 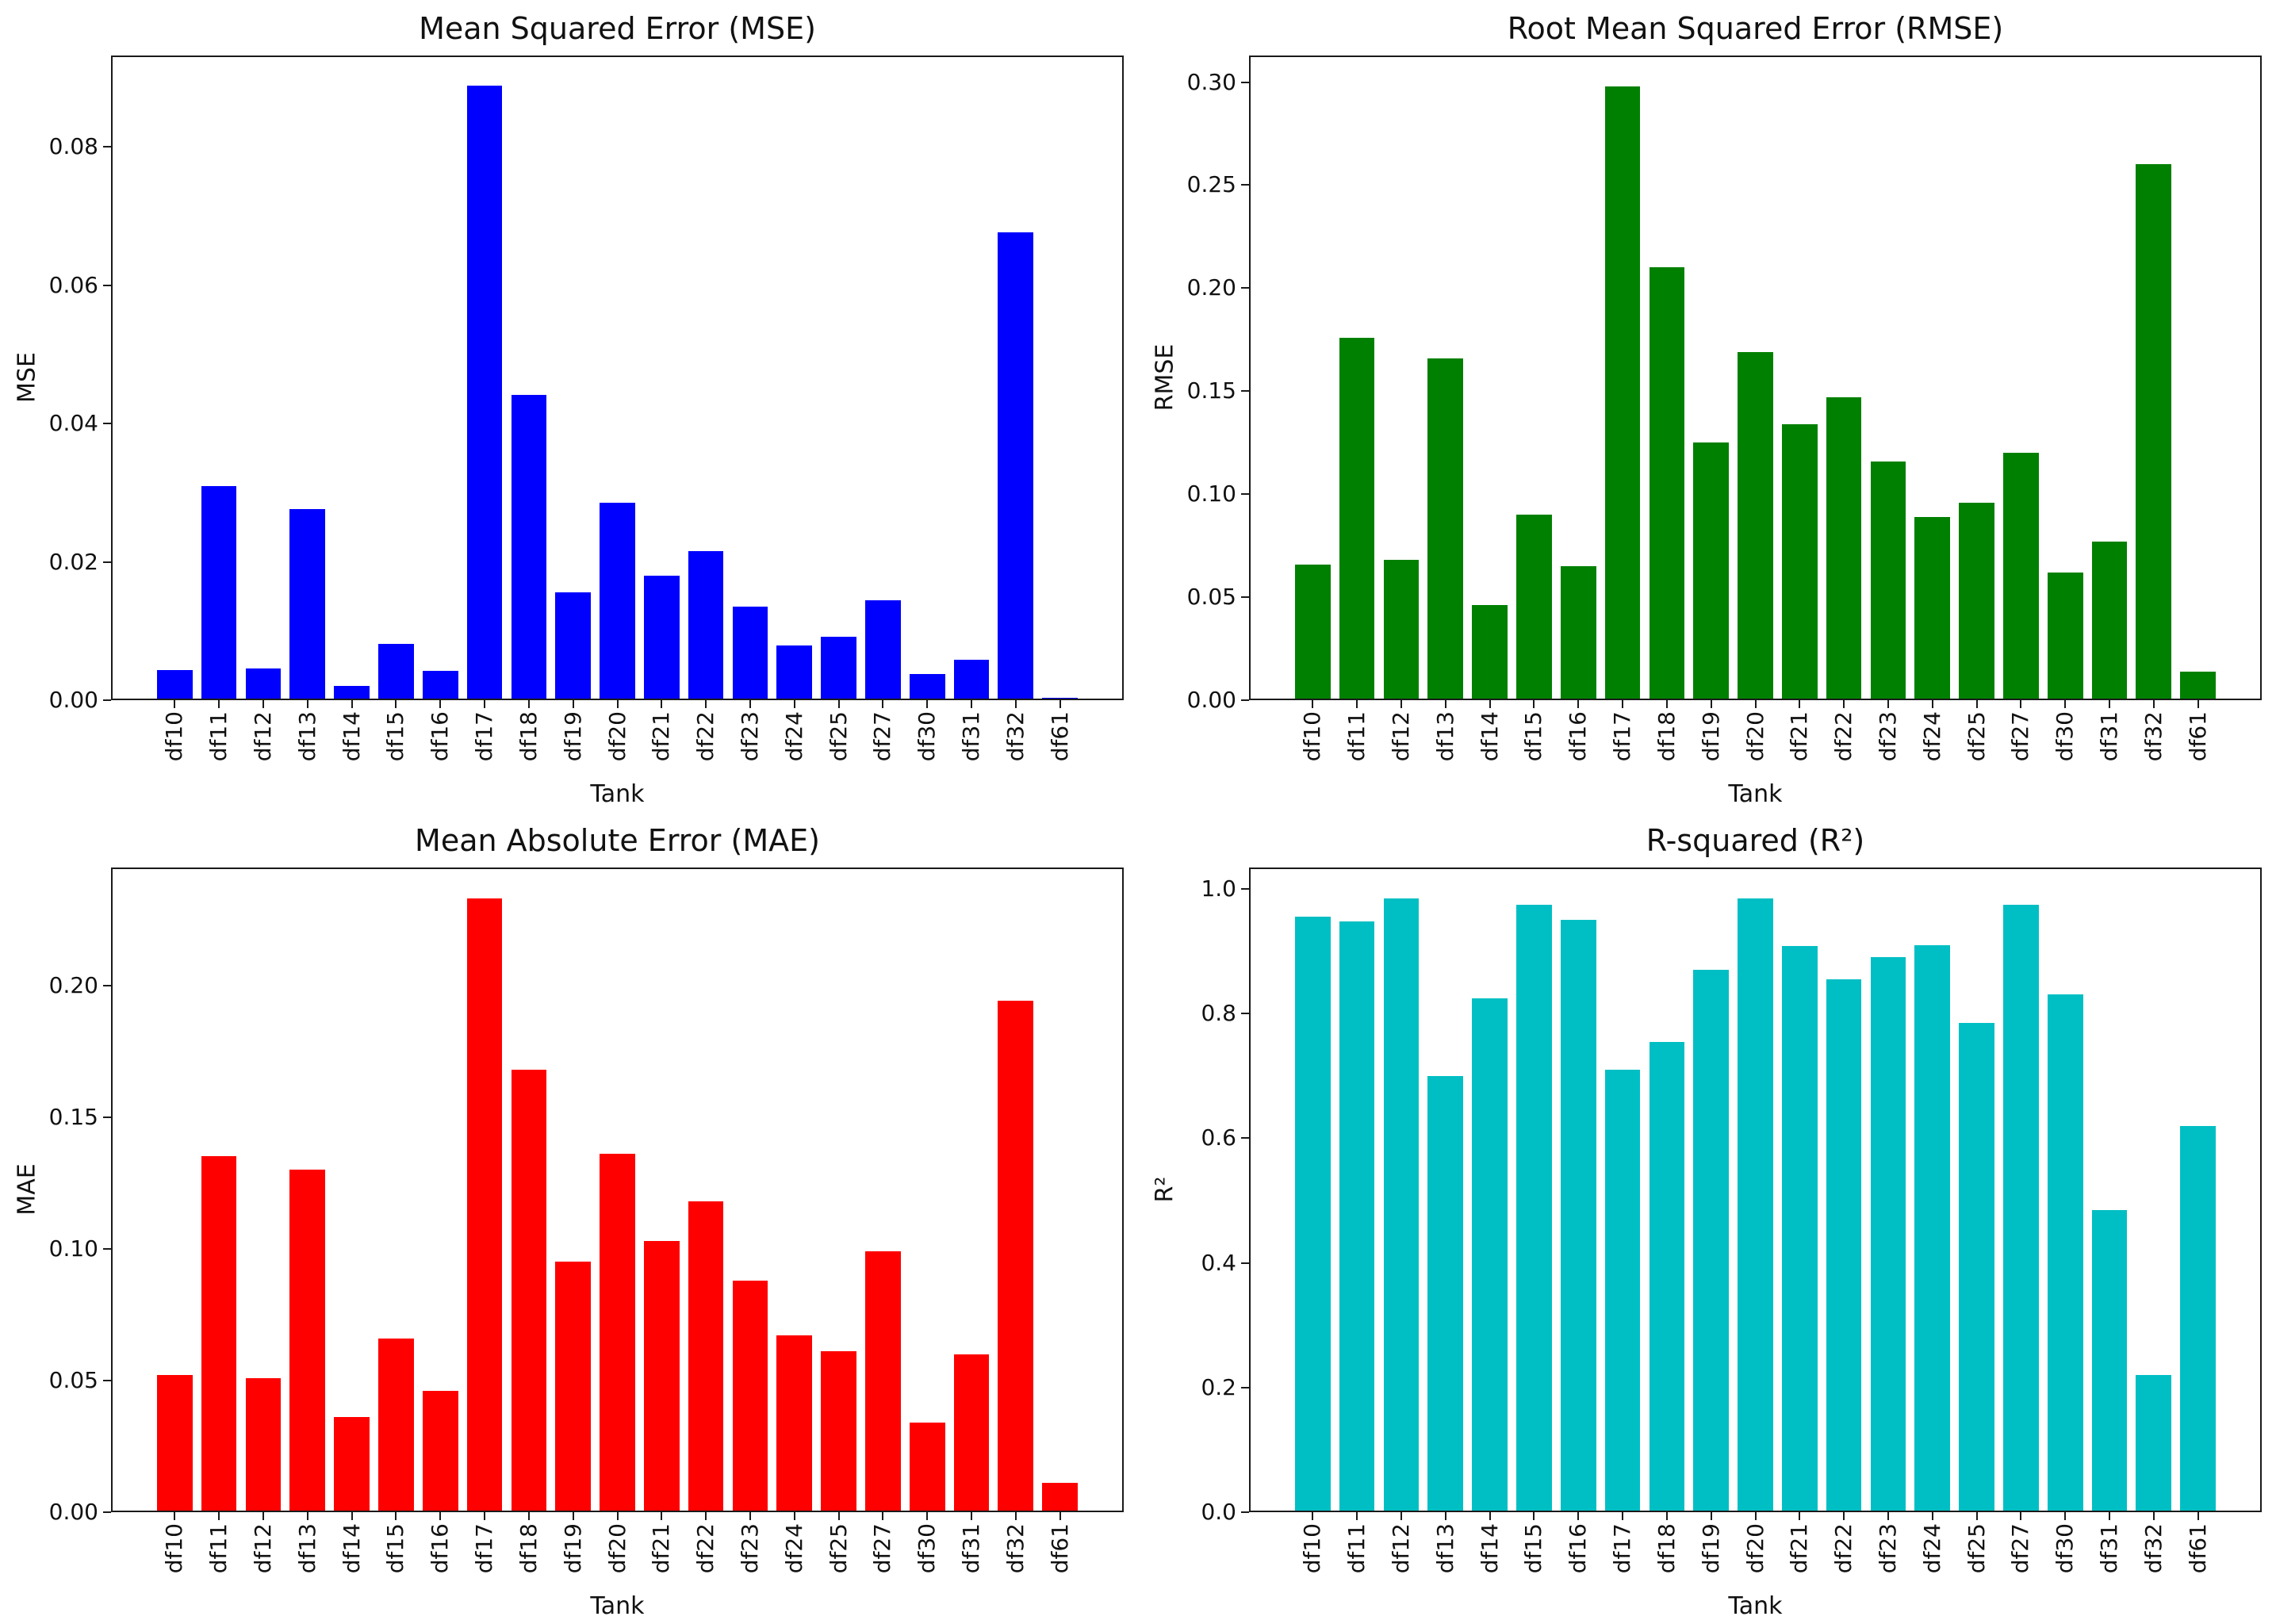 I want to click on x-tick-label: df32, so click(x=1015, y=1548).